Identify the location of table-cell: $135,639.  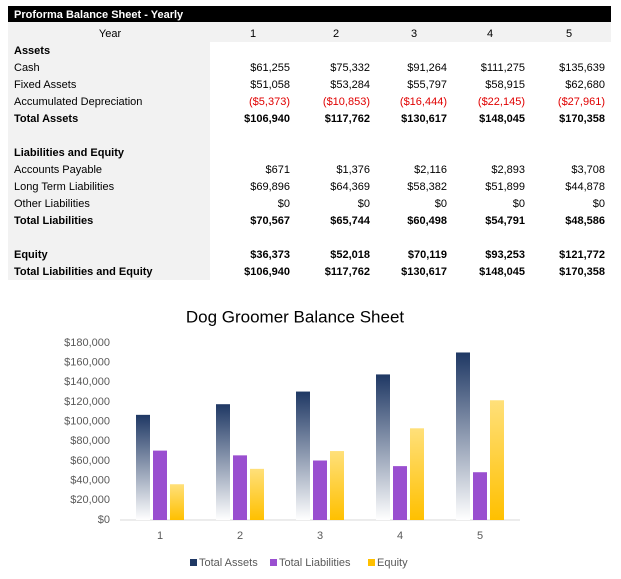
(582, 68).